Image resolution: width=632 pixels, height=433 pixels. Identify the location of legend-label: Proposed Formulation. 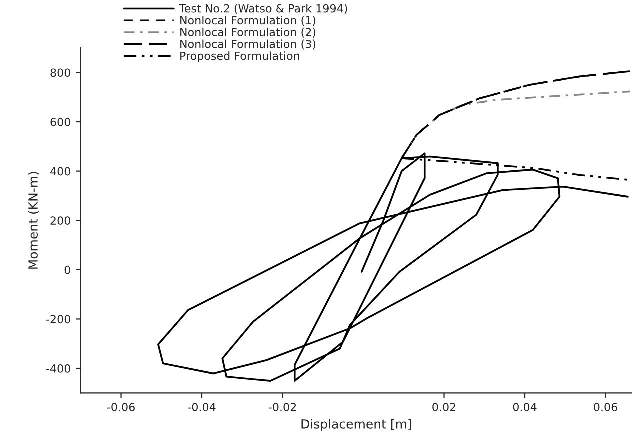
(240, 57).